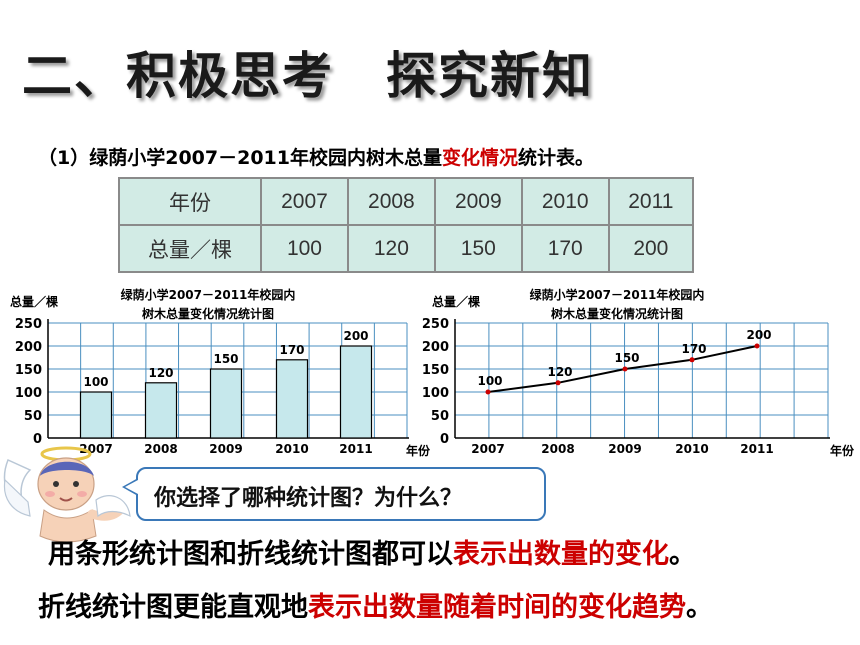 The width and height of the screenshot is (860, 645). I want to click on bar-value-label: 150, so click(225, 359).